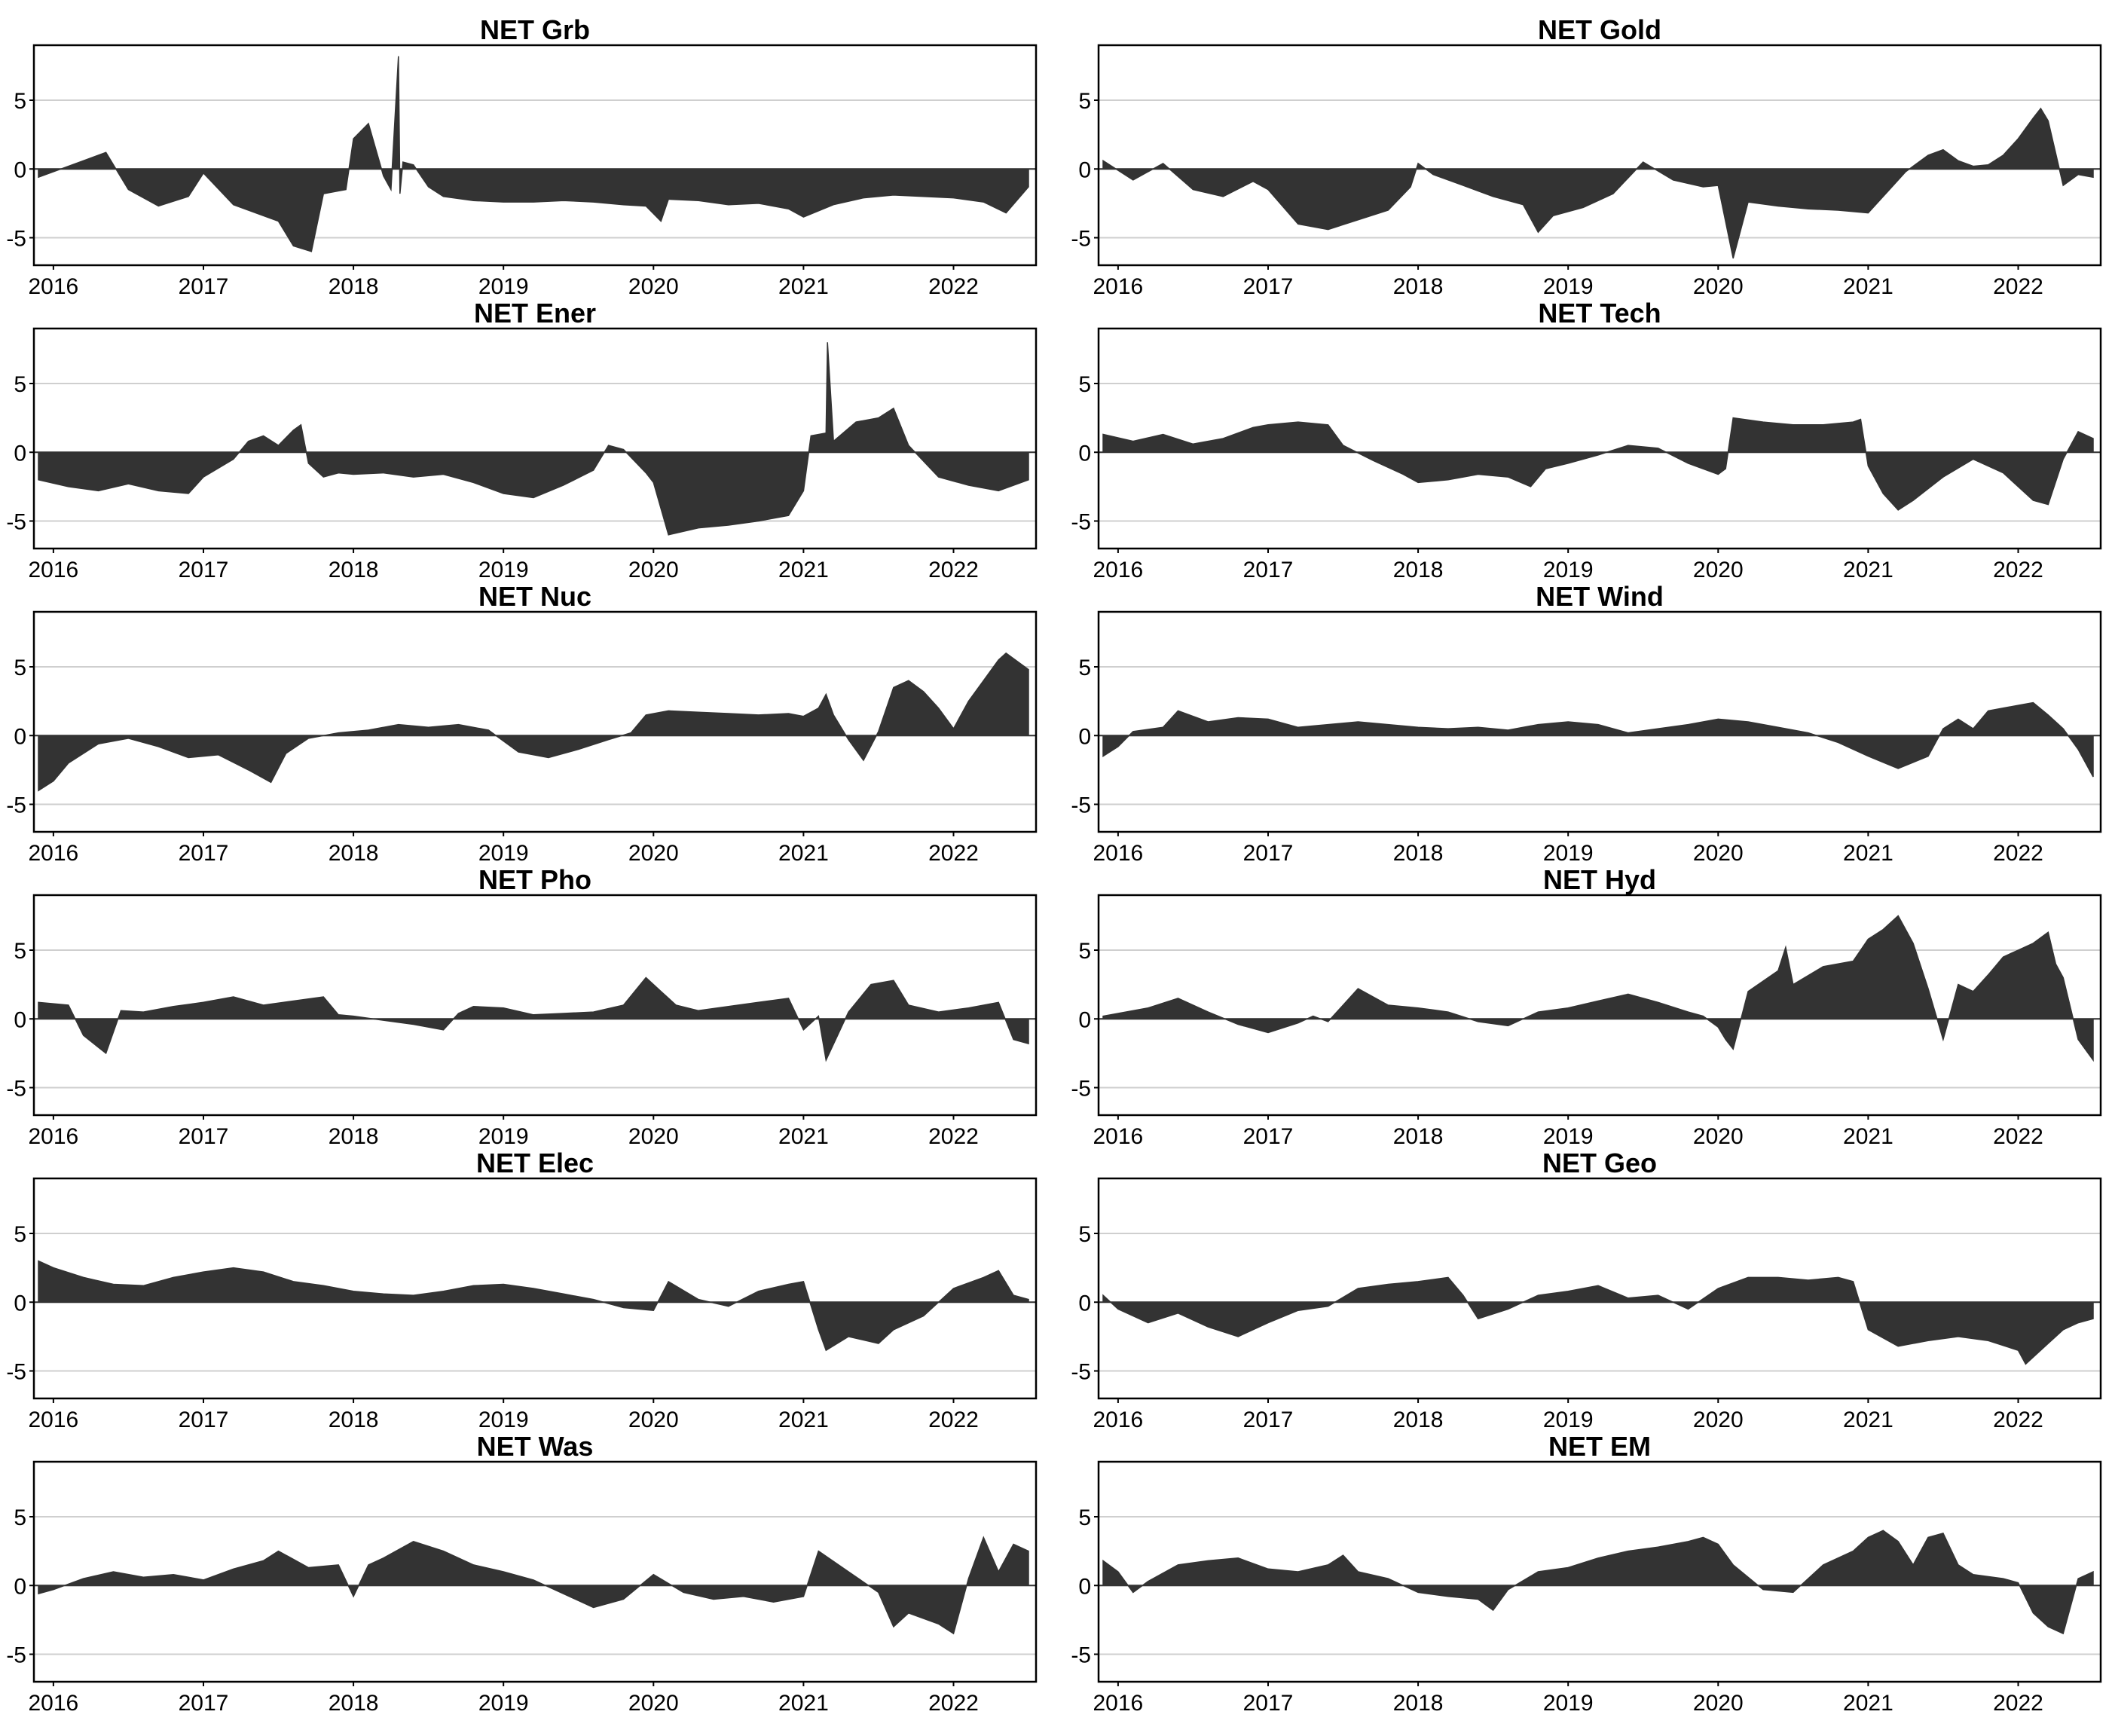  I want to click on chart-net-geo: NET Geo -5 0 5 2016 2017 2018 2019 2020 2021 2022, so click(1586, 1290).